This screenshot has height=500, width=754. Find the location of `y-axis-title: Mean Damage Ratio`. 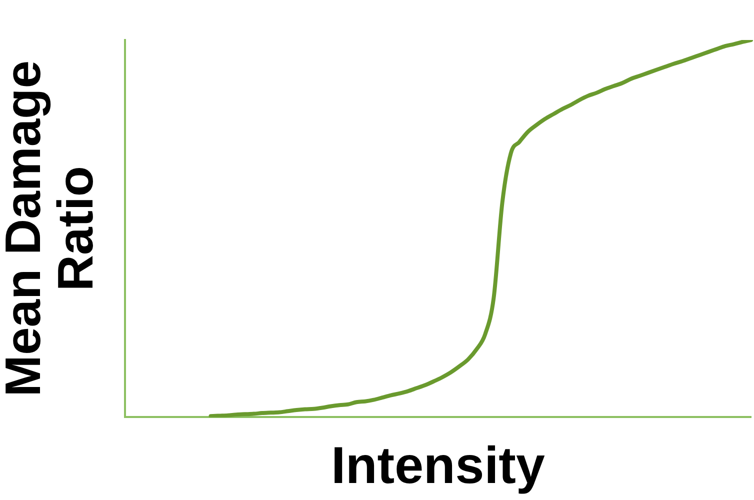

y-axis-title: Mean Damage Ratio is located at coordinates (52, 228).